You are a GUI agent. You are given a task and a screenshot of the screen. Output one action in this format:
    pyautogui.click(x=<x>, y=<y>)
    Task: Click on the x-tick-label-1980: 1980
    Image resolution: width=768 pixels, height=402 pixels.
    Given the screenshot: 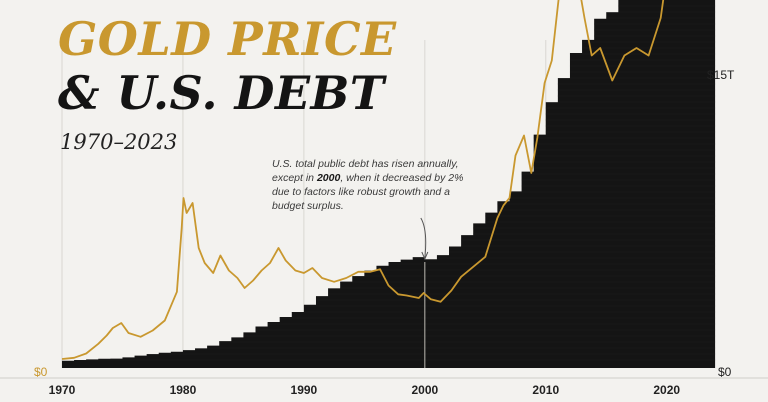 What is the action you would take?
    pyautogui.click(x=183, y=390)
    